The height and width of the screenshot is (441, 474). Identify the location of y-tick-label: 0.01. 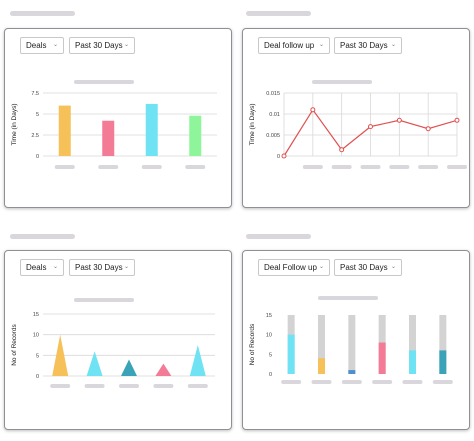
(274, 115).